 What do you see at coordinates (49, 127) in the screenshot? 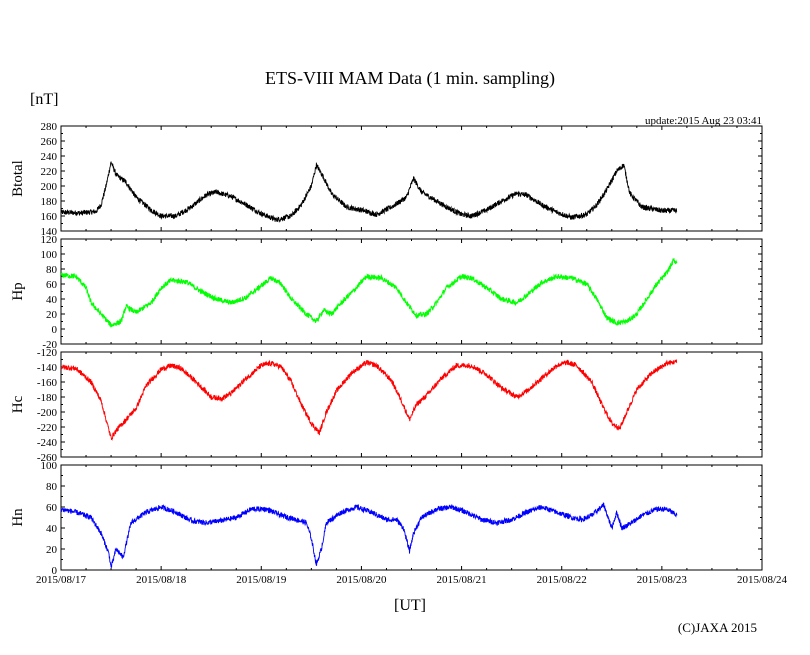
I see `y-tick-label: 280` at bounding box center [49, 127].